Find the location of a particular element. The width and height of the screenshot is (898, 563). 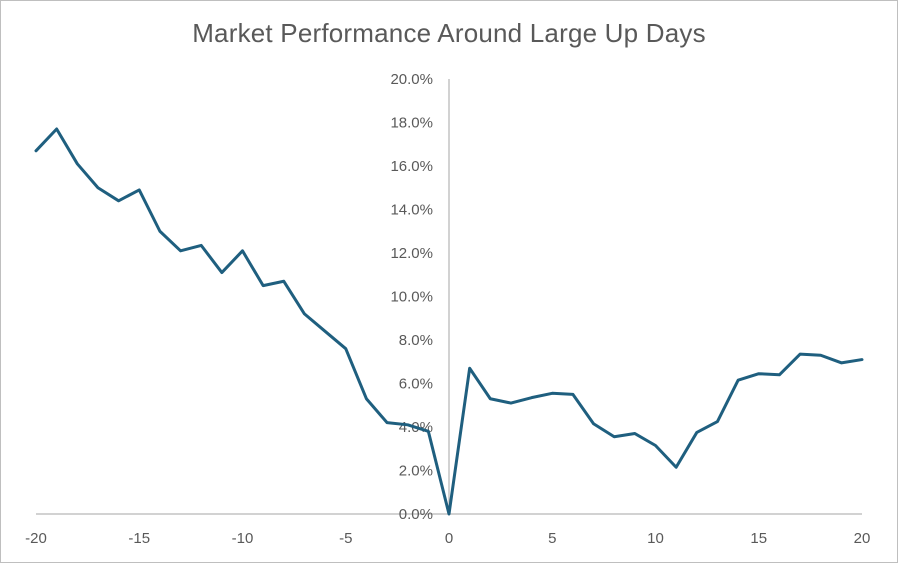

y-tick-label: 16.0% is located at coordinates (411, 166).